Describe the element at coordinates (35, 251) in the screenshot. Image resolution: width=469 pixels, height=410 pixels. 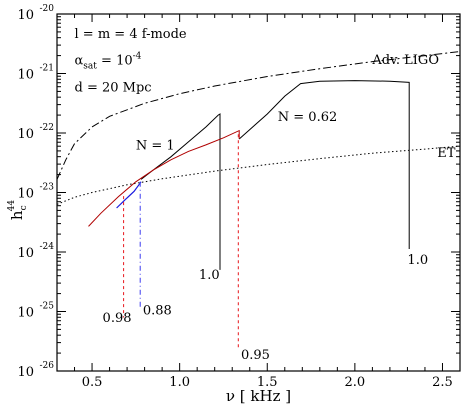
I see `y-tick-label: 10 -24` at that location.